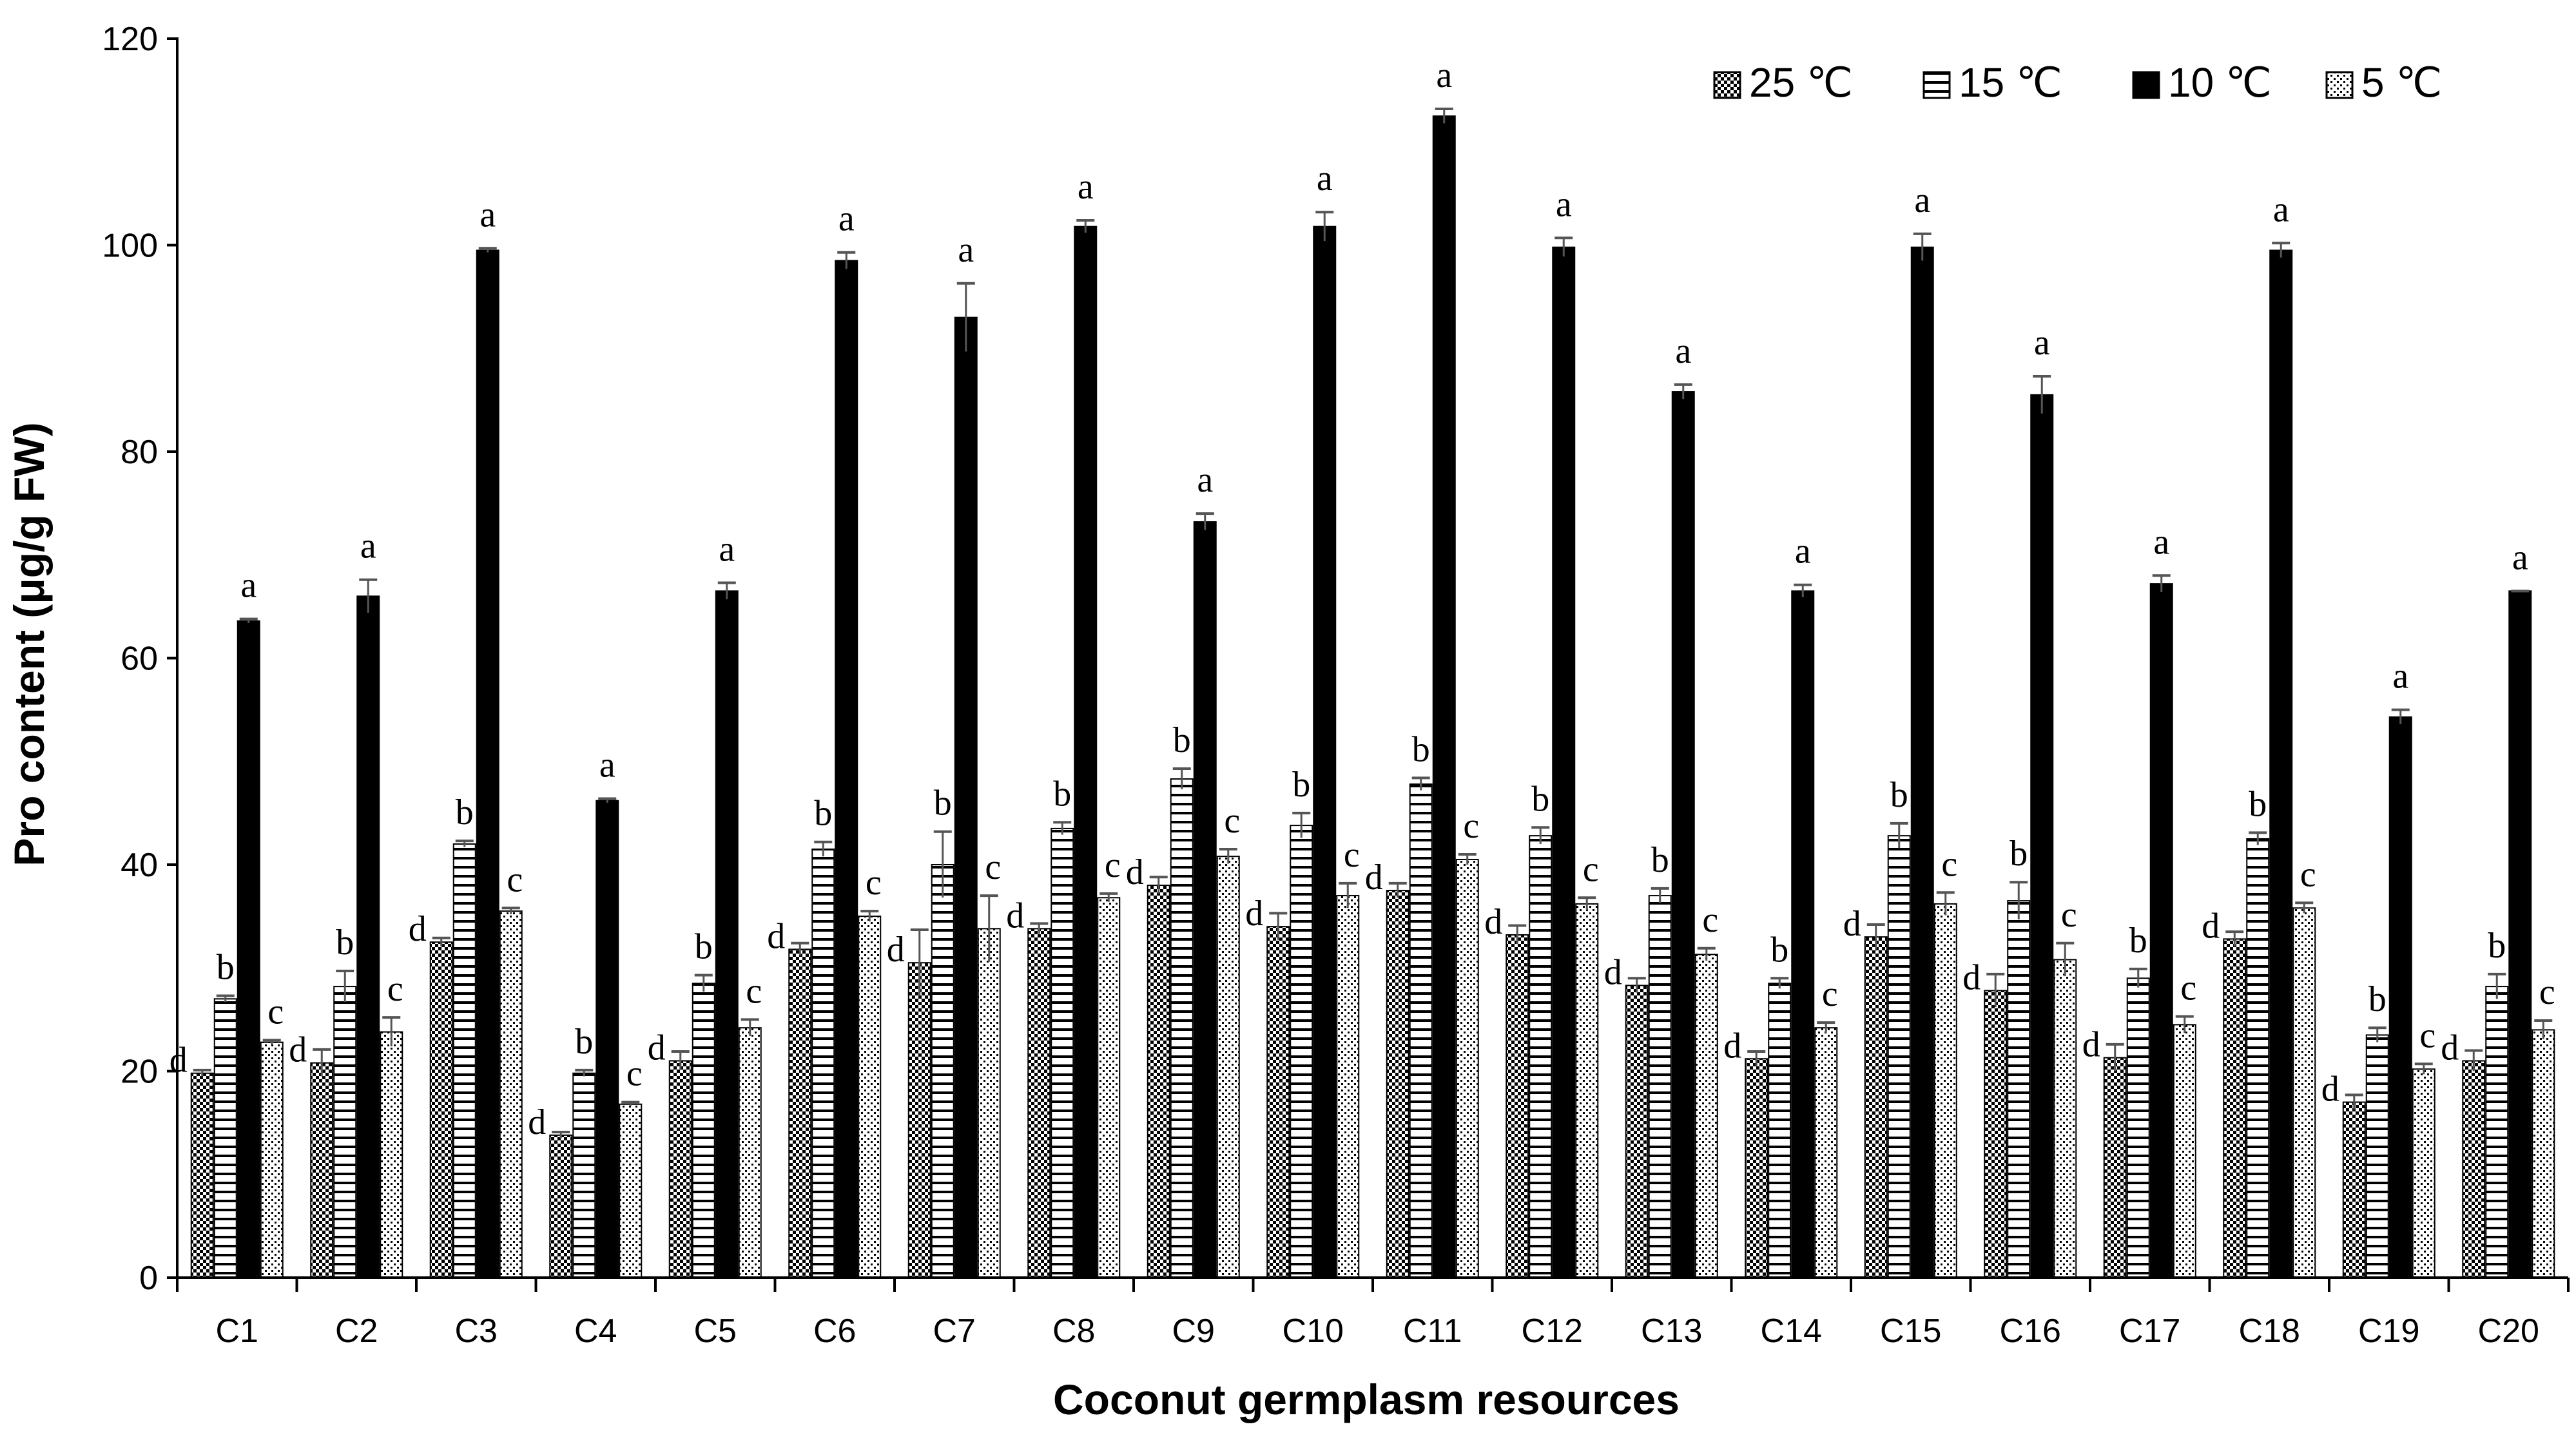 The image size is (2576, 1431). What do you see at coordinates (139, 659) in the screenshot?
I see `y-tick-label: 60` at bounding box center [139, 659].